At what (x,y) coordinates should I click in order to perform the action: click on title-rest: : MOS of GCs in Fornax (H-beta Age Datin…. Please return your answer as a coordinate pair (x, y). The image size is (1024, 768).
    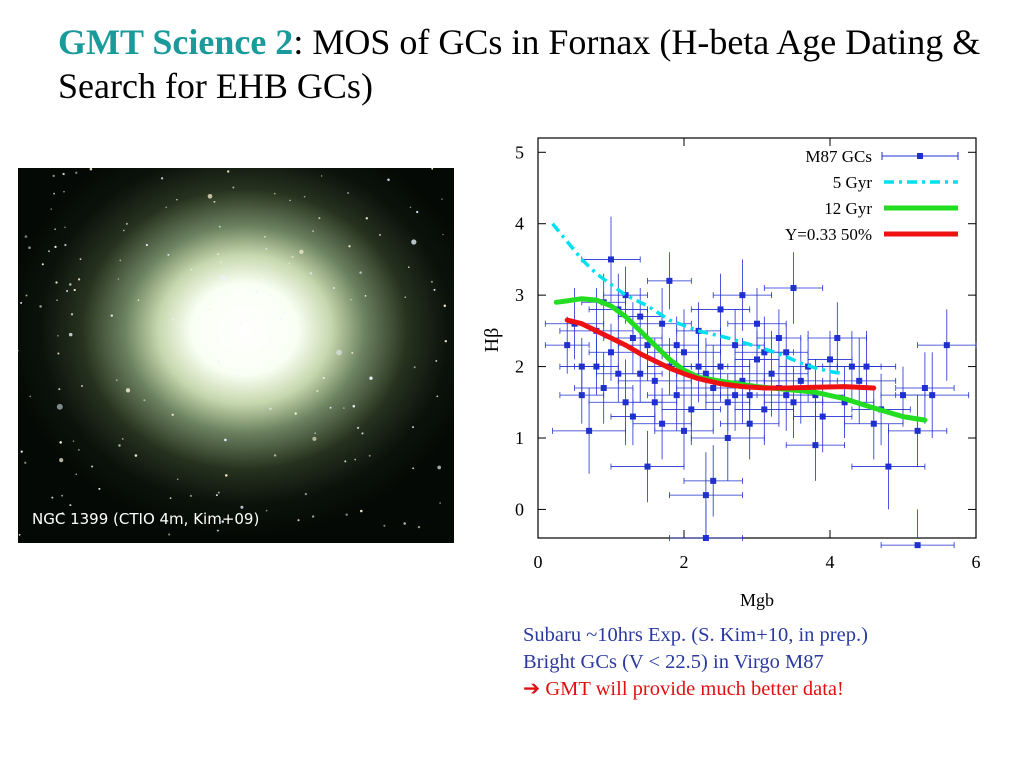
    Looking at the image, I should click on (519, 64).